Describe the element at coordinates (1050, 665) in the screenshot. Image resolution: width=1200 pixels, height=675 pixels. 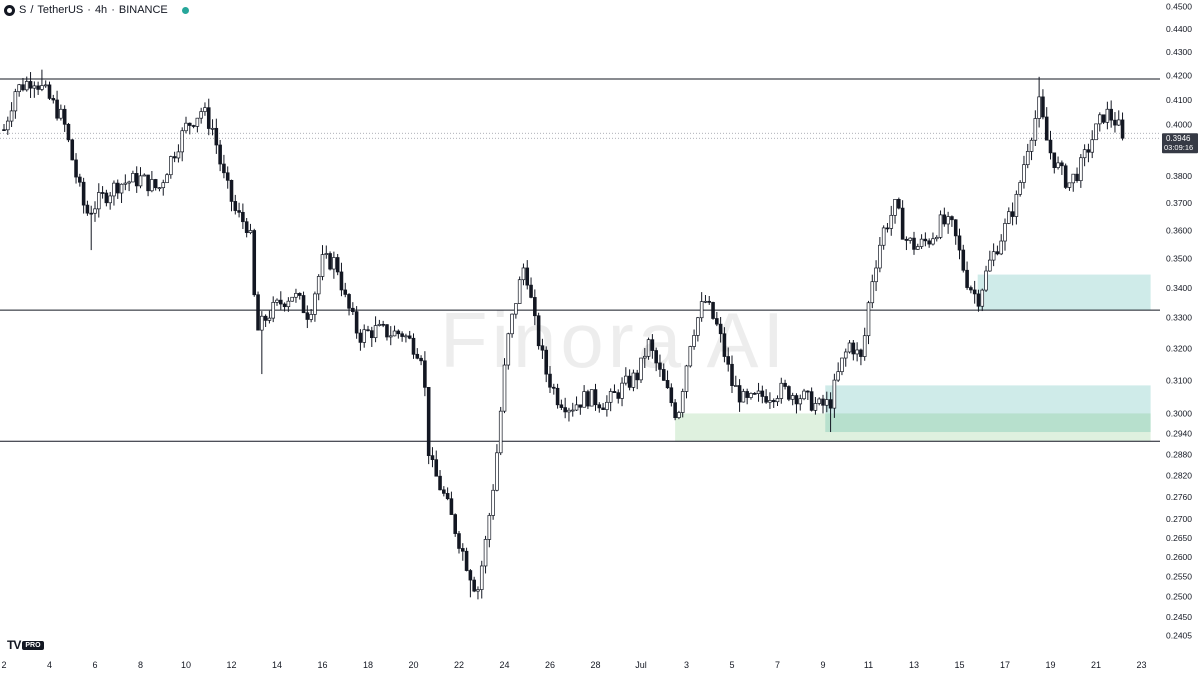
I see `time-axis-label: 19` at that location.